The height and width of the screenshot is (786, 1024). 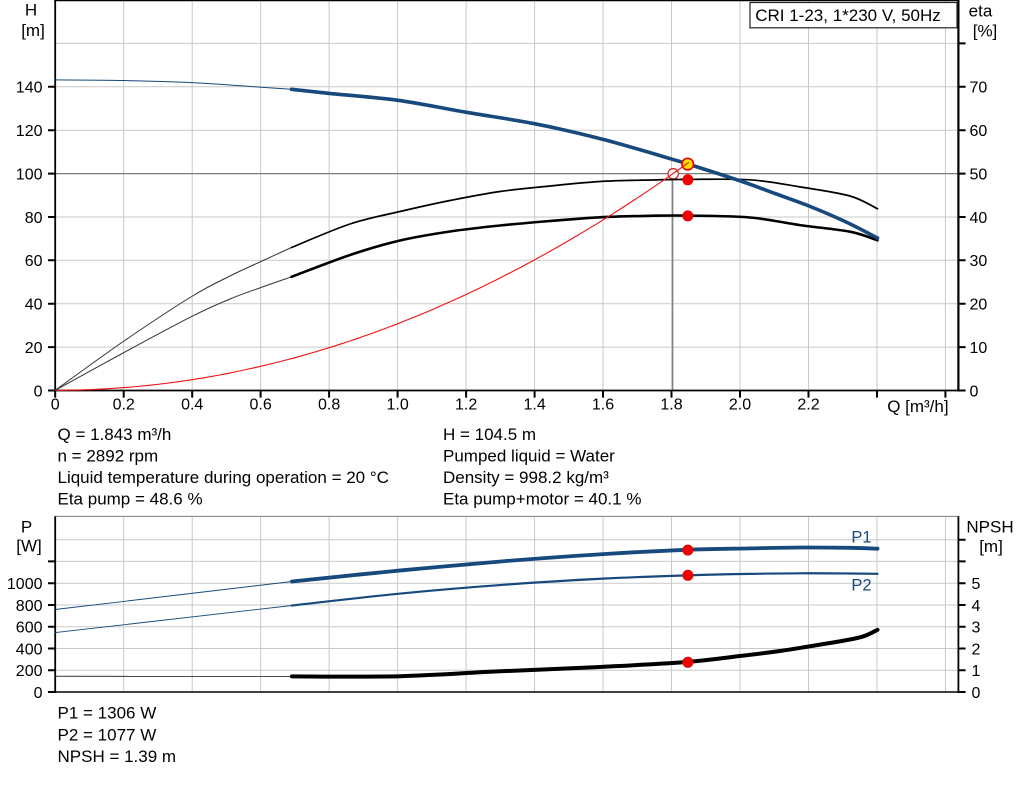 I want to click on svg-text: 5, so click(x=976, y=584).